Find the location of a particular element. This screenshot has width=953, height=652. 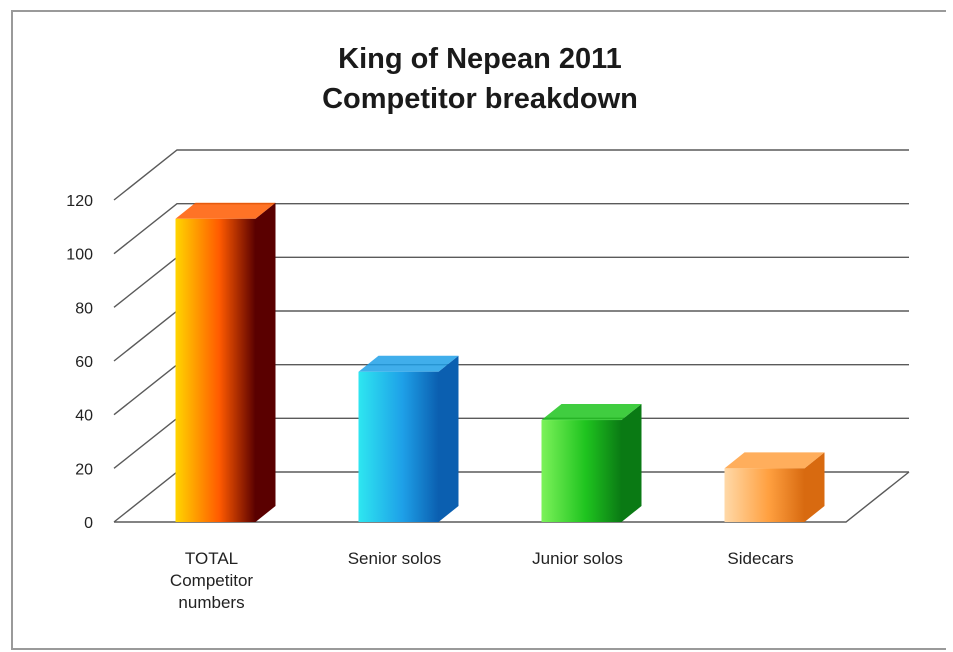

y-tick-label: 80 is located at coordinates (84, 308).